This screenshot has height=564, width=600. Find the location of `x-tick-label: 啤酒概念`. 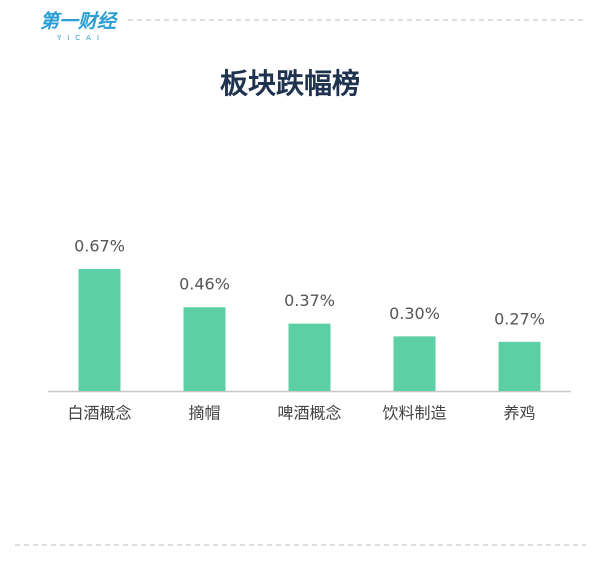

x-tick-label: 啤酒概念 is located at coordinates (309, 413).